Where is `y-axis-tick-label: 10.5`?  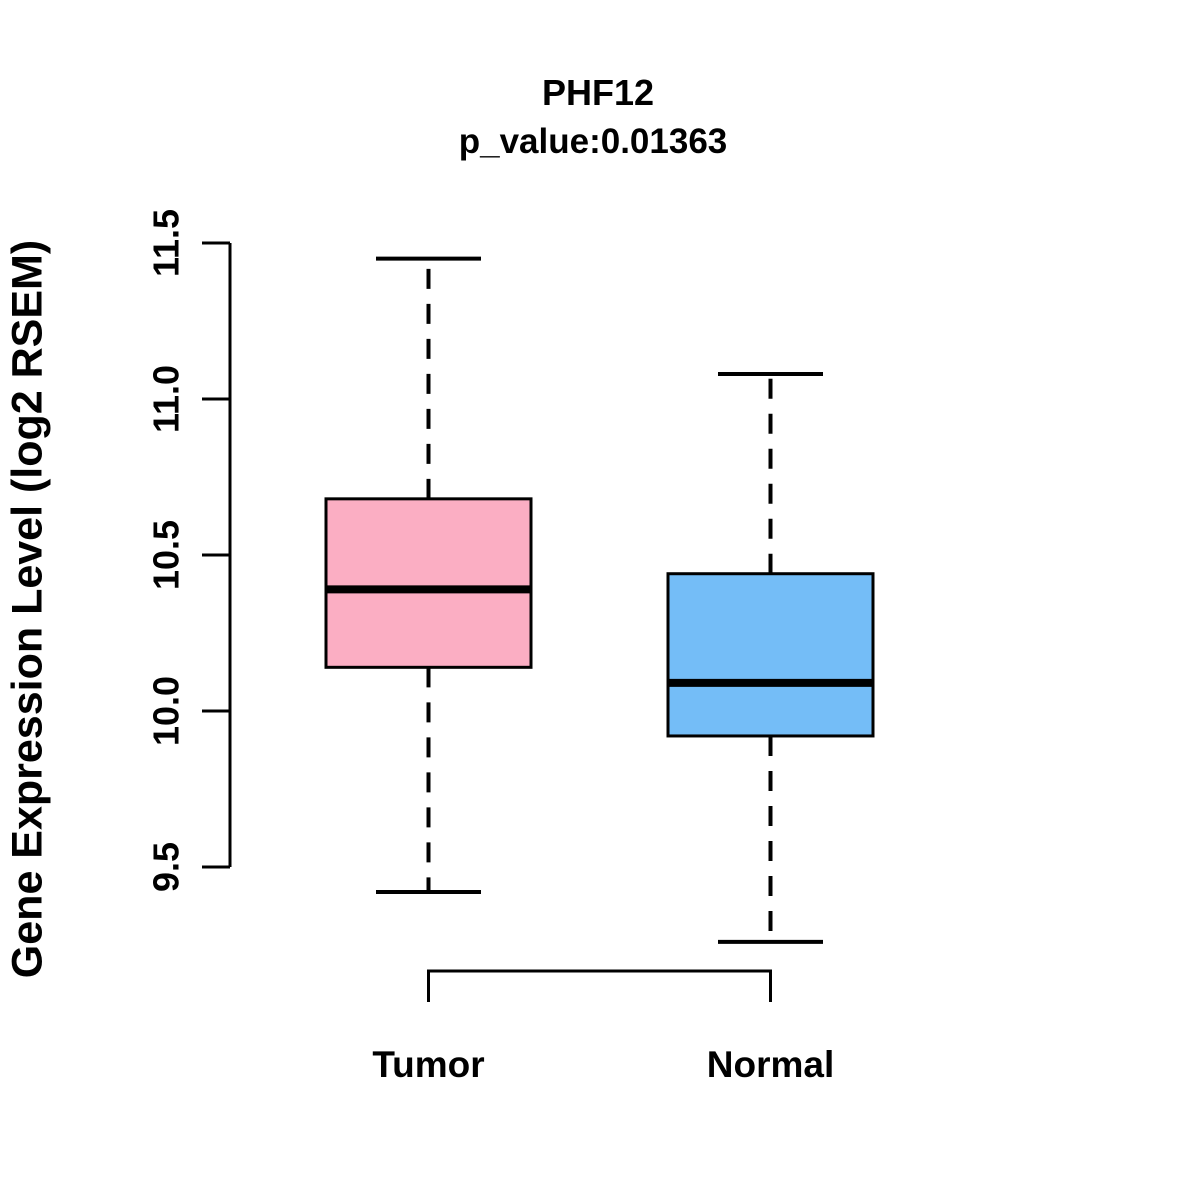
y-axis-tick-label: 10.5 is located at coordinates (166, 555).